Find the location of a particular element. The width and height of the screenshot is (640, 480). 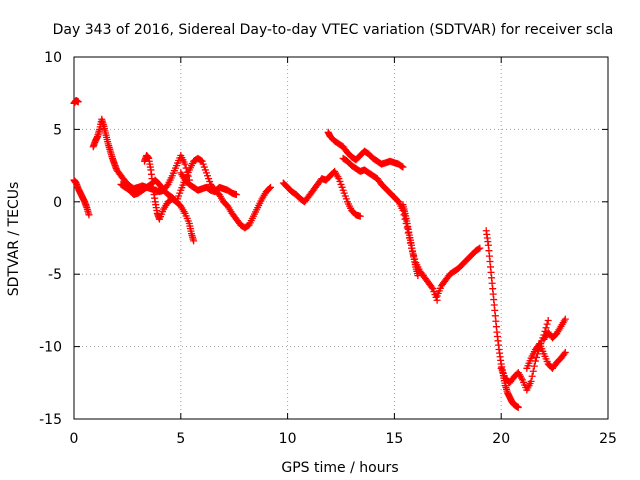

series-s1 is located at coordinates (76, 101).